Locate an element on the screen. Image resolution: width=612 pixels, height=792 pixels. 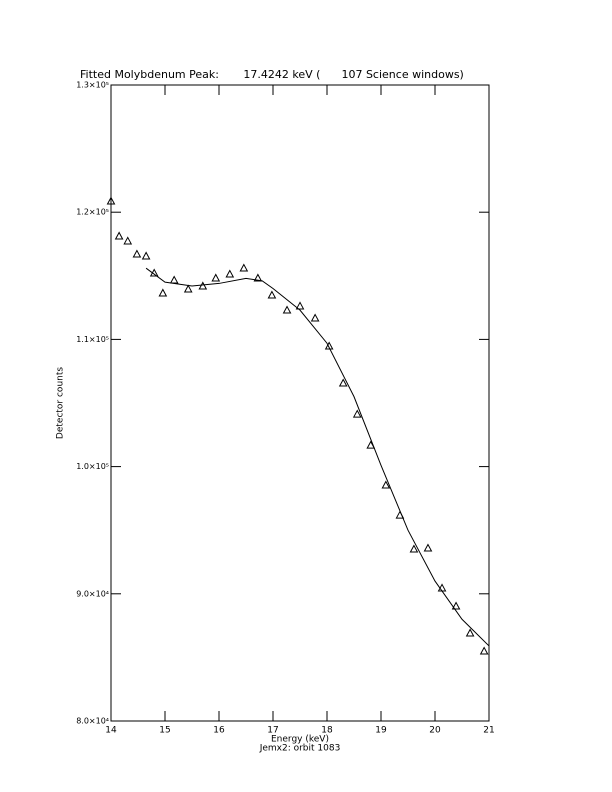
y-tick-label: 1.3×10⁵ is located at coordinates (92, 85).